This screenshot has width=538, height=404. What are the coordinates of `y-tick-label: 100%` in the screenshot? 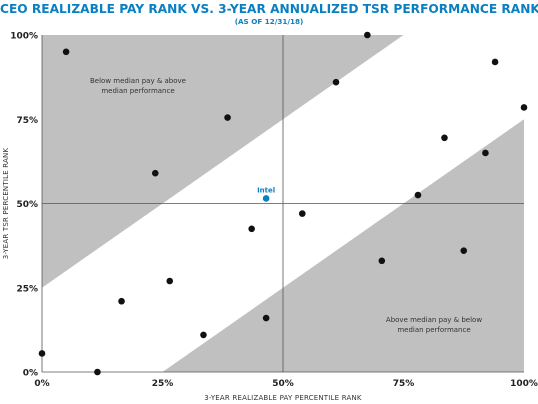 It's located at (24, 37).